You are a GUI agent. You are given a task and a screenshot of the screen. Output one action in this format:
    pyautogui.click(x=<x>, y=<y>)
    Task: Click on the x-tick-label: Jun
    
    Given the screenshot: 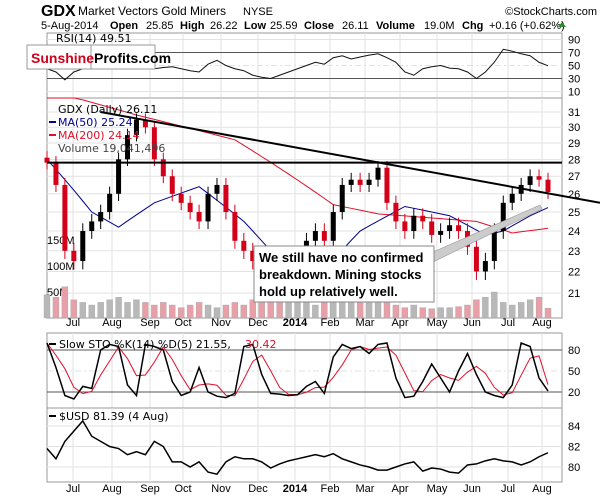 What is the action you would take?
    pyautogui.click(x=472, y=489)
    